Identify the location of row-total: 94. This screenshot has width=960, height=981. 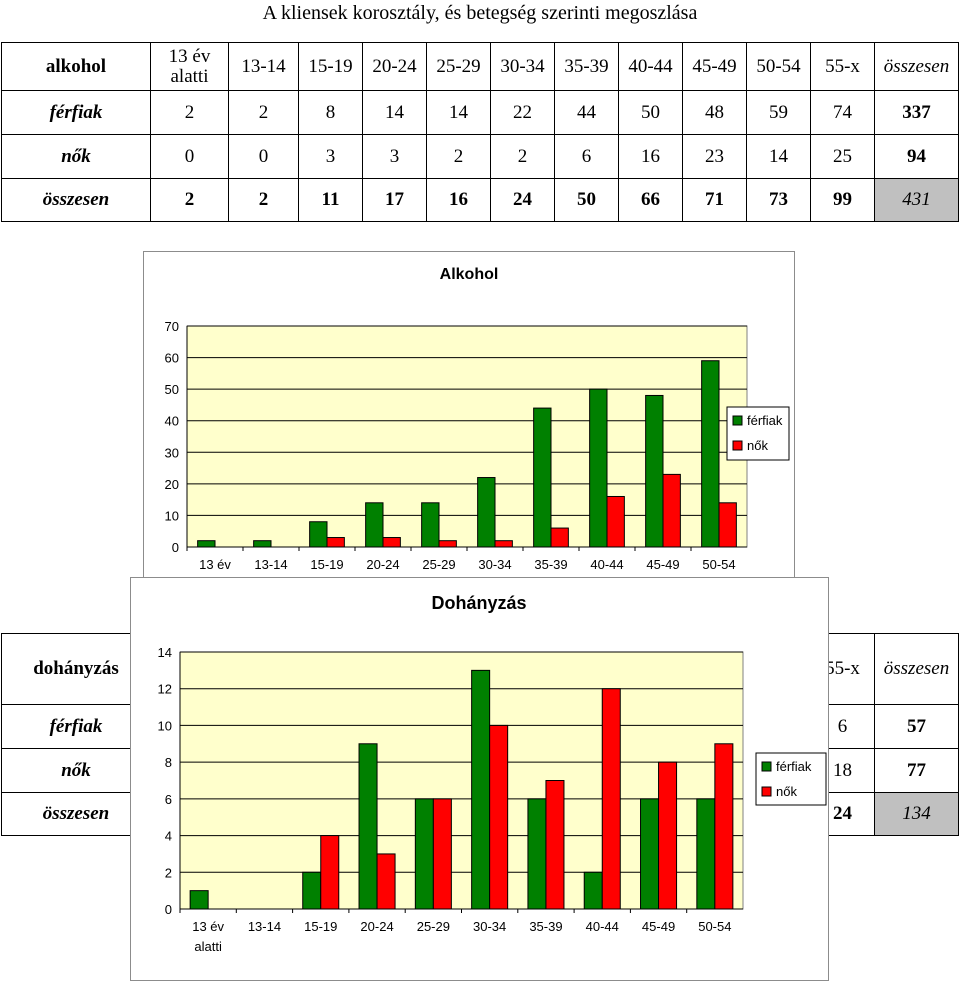
(916, 156).